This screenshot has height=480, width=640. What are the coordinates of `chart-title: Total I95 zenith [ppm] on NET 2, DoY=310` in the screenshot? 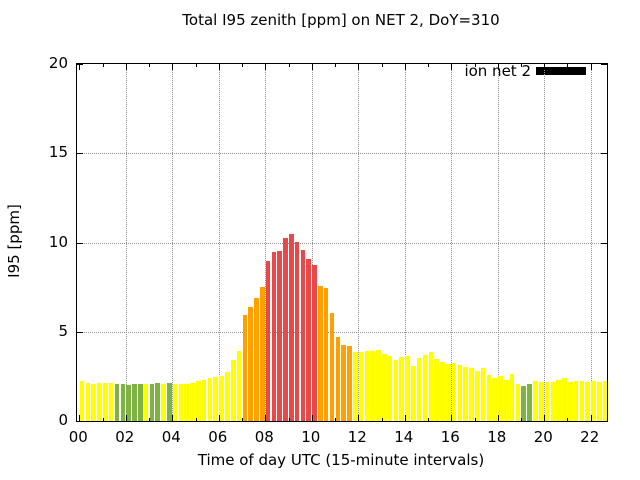 It's located at (341, 20).